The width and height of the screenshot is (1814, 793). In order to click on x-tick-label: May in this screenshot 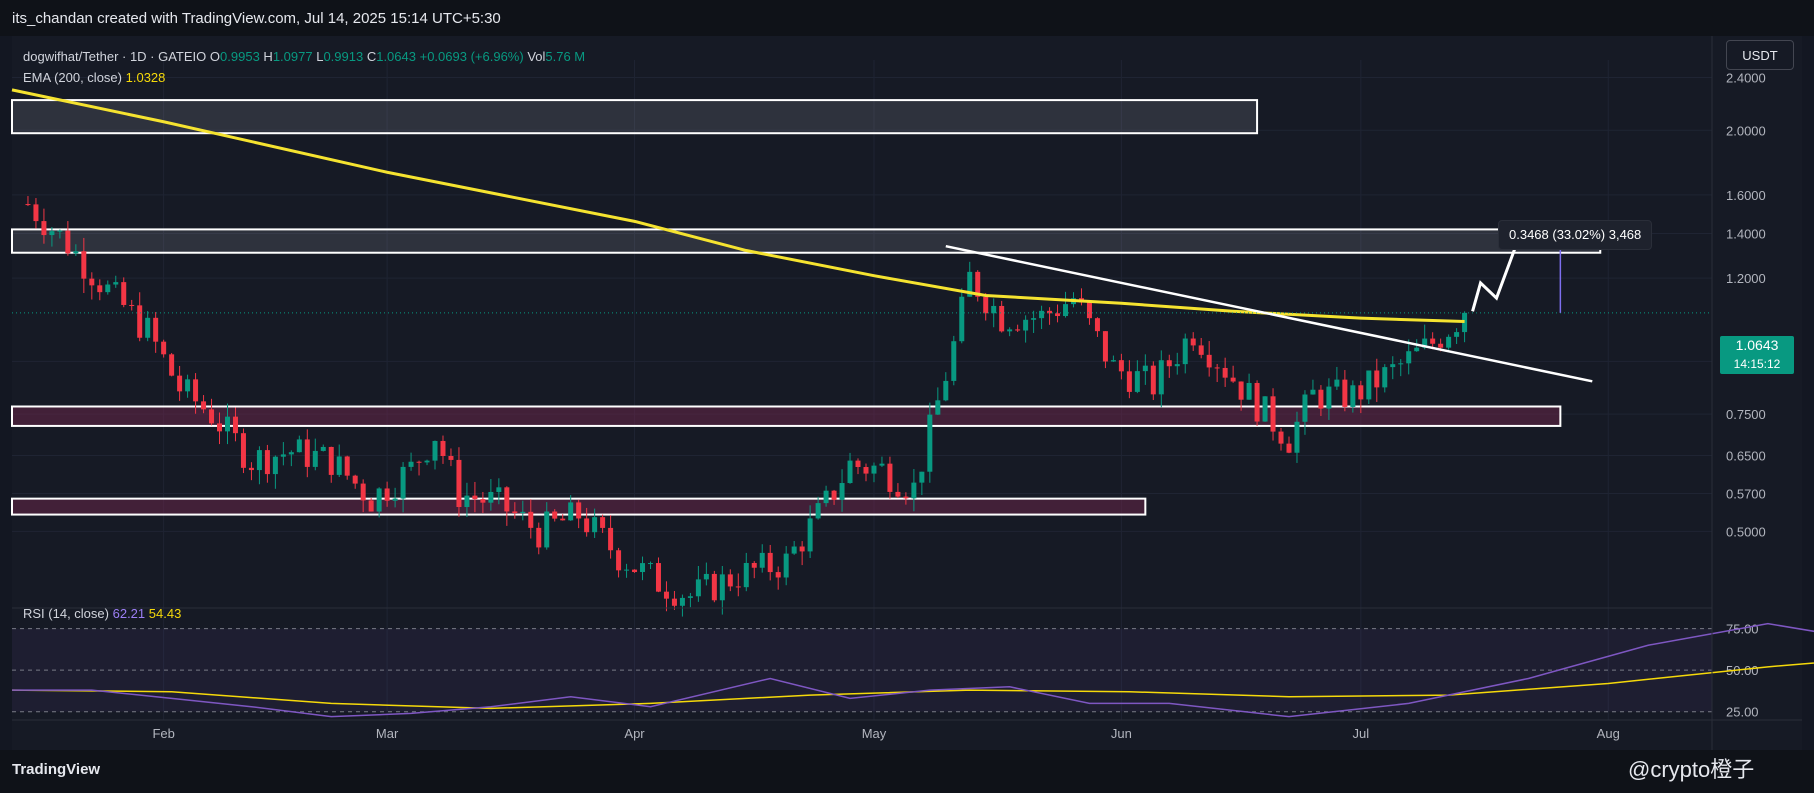, I will do `click(874, 733)`.